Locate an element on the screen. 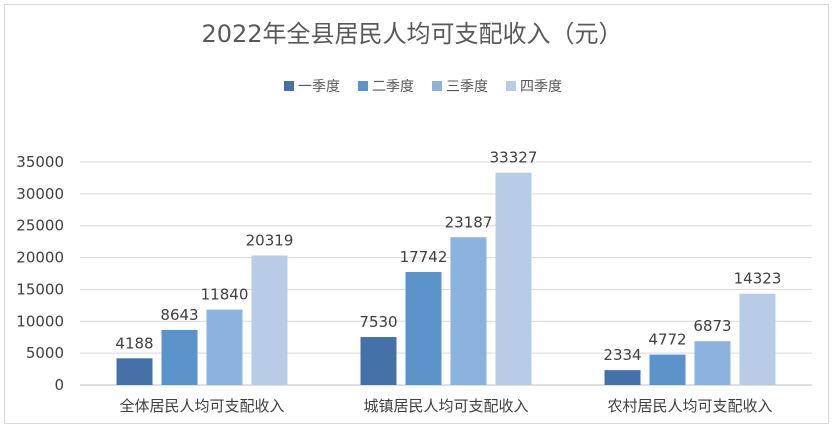 The width and height of the screenshot is (835, 430). data-label: 11840 is located at coordinates (225, 295).